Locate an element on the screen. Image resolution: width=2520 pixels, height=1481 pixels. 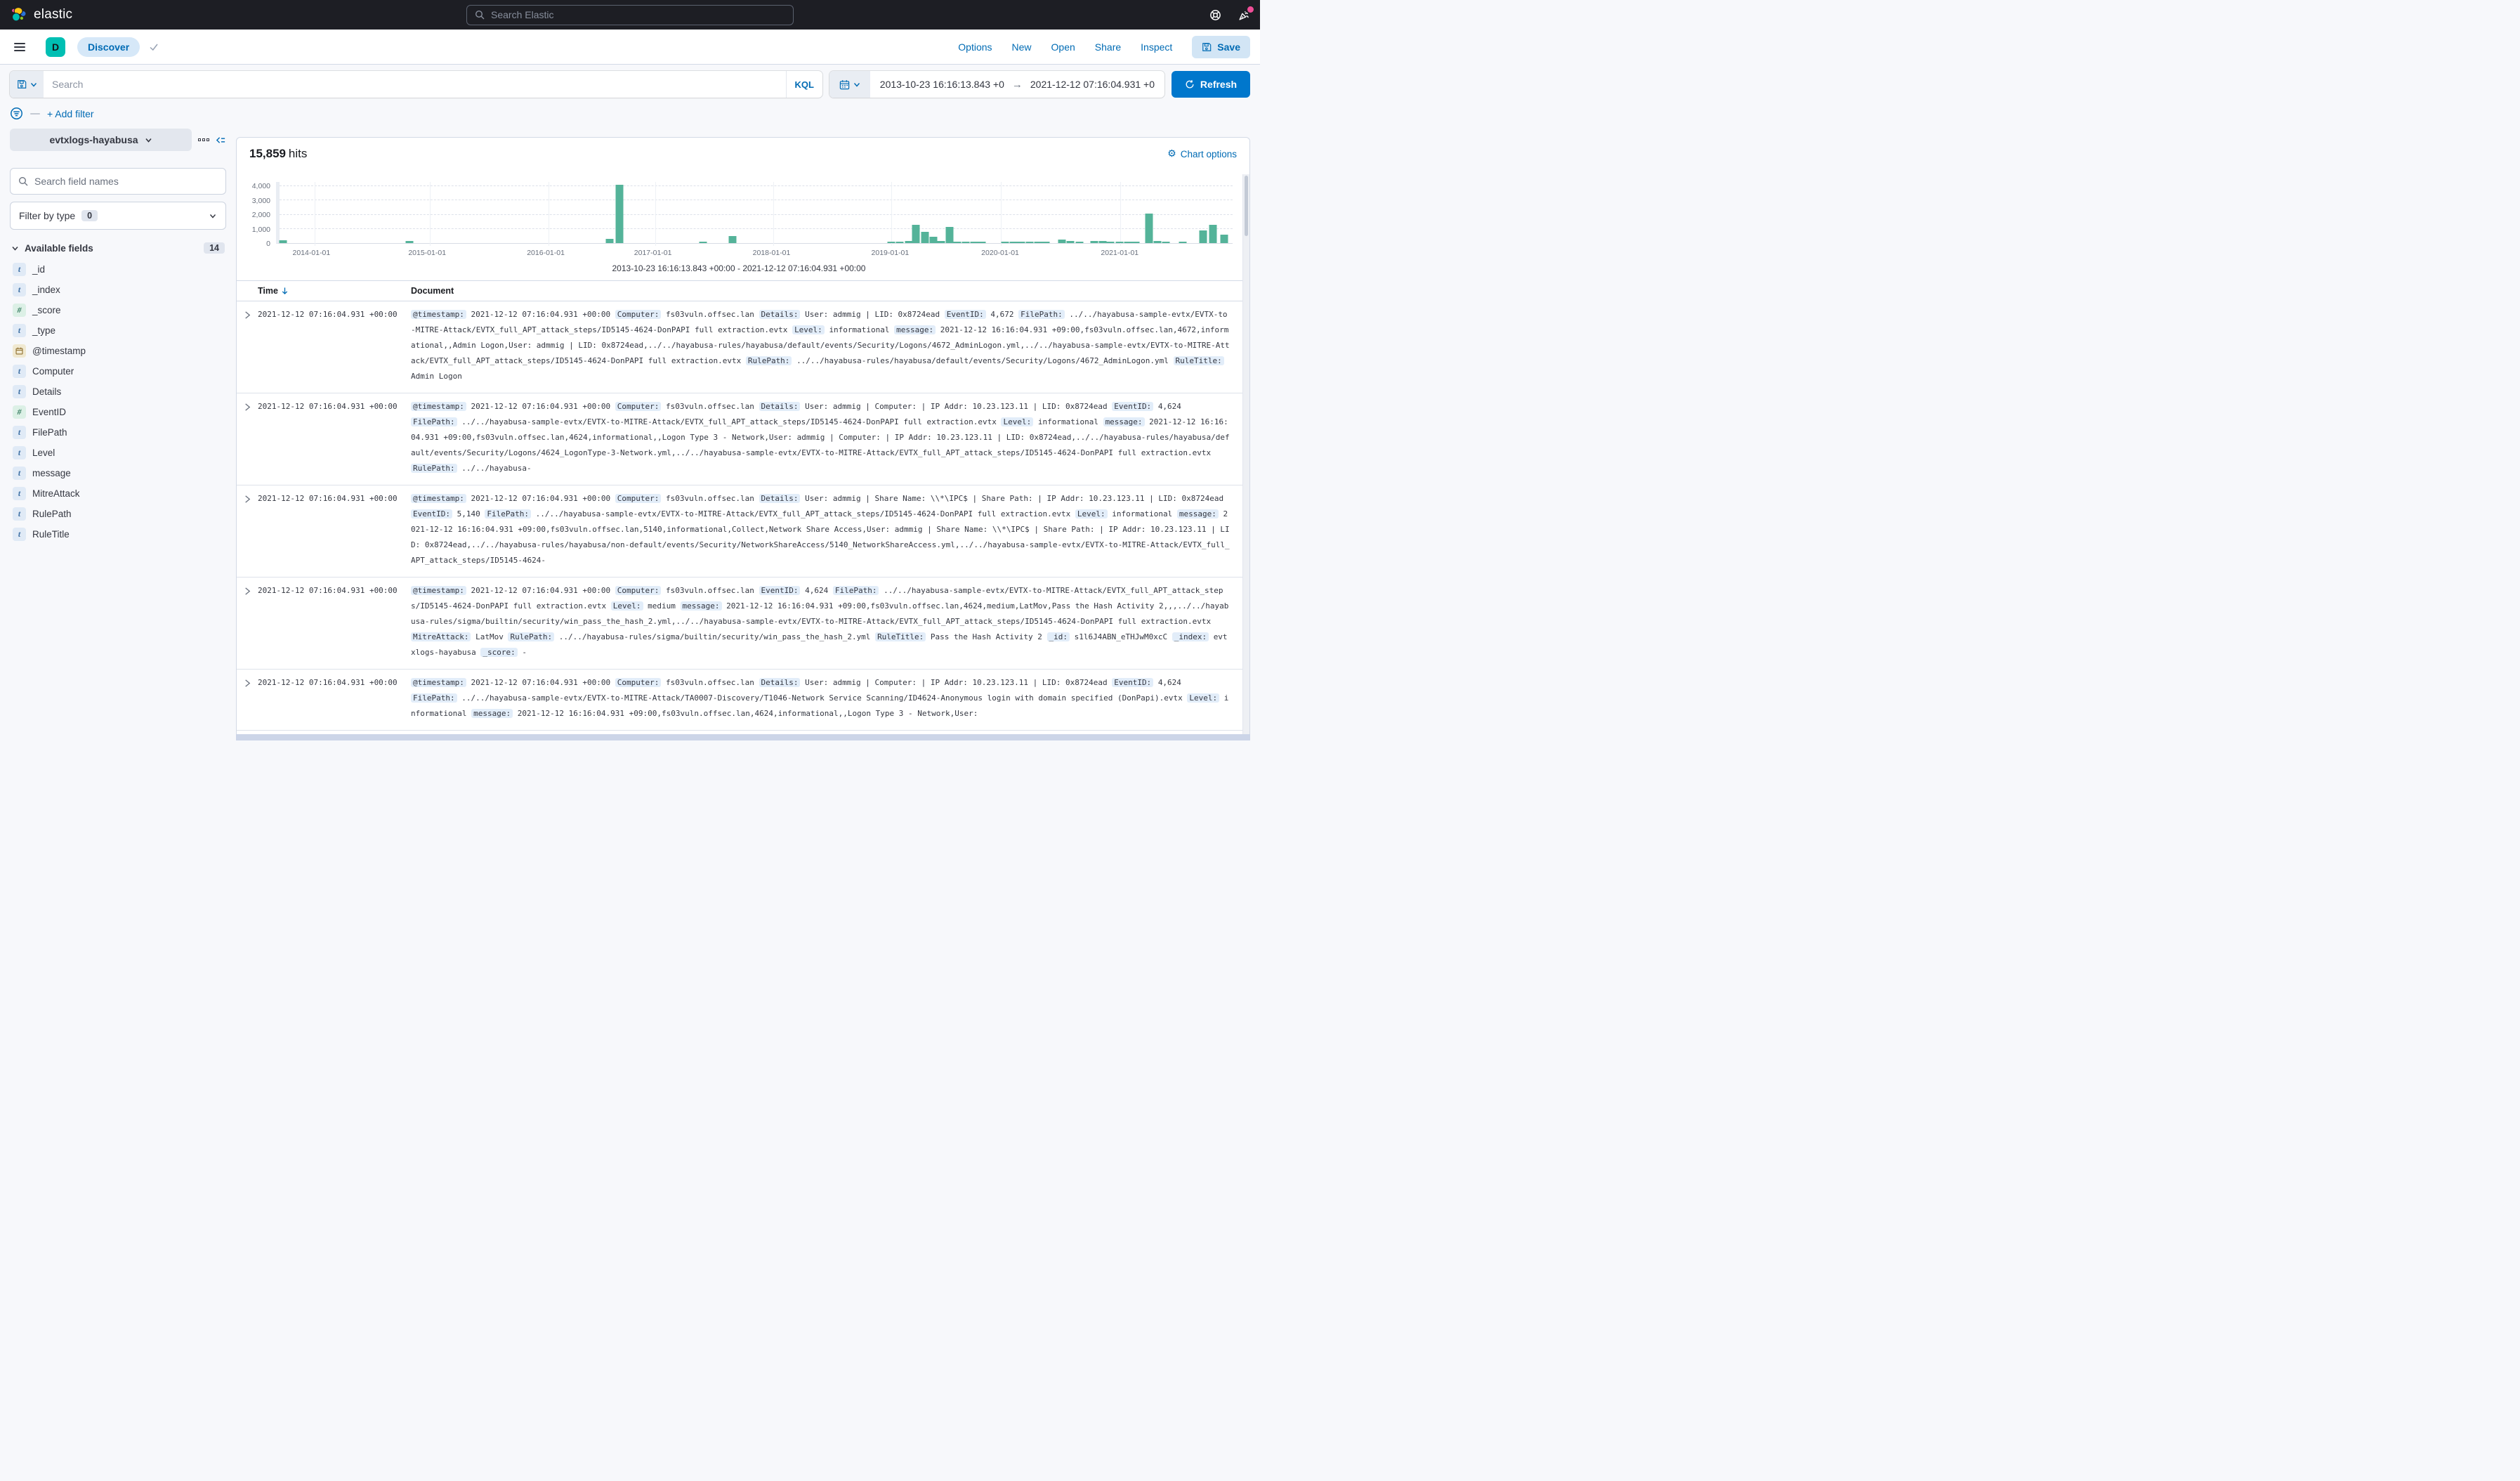
field-badge: @timestamp: is located at coordinates (438, 498).